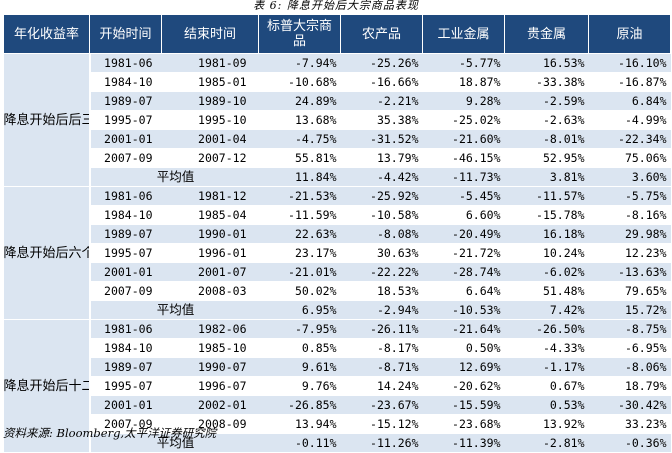 The width and height of the screenshot is (672, 453). I want to click on agriculture-cell: 14.24%, so click(381, 386).